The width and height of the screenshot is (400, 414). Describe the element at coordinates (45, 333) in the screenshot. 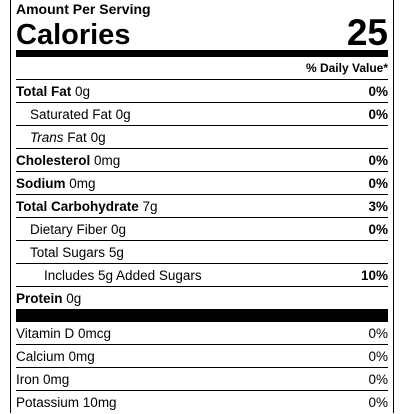

I see `label: Vitamin D` at that location.